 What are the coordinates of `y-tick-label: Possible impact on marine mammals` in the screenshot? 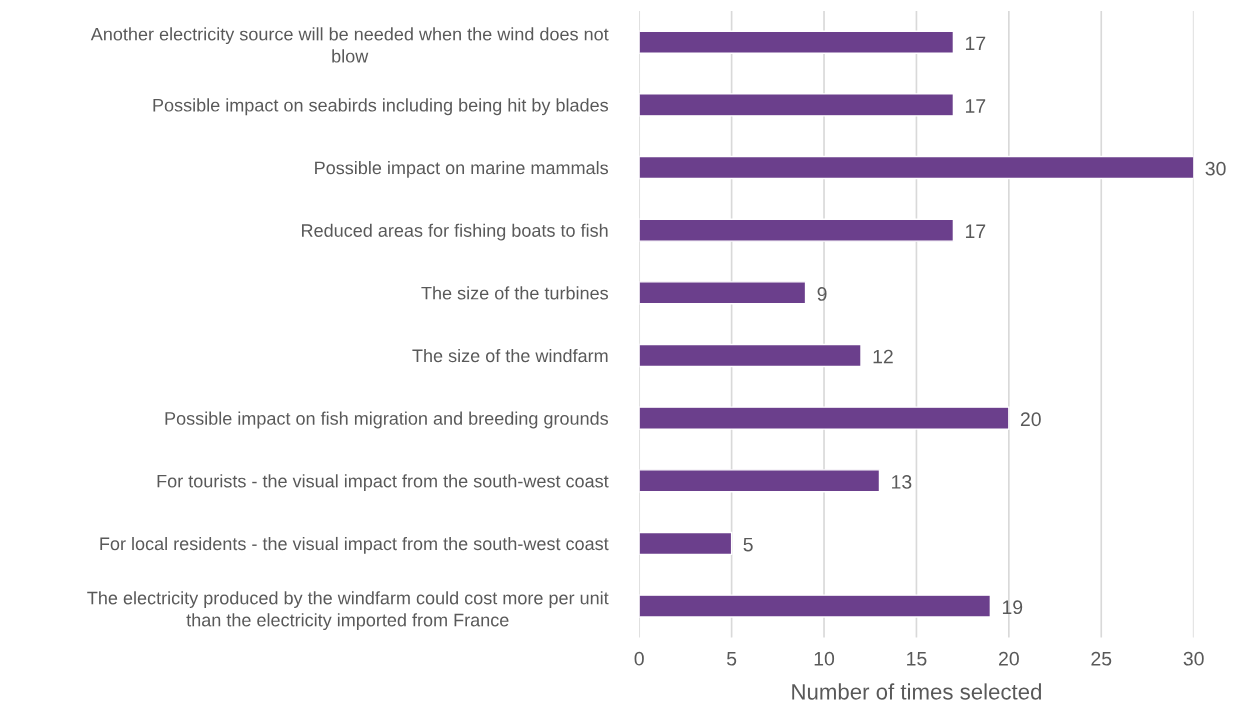 It's located at (462, 169).